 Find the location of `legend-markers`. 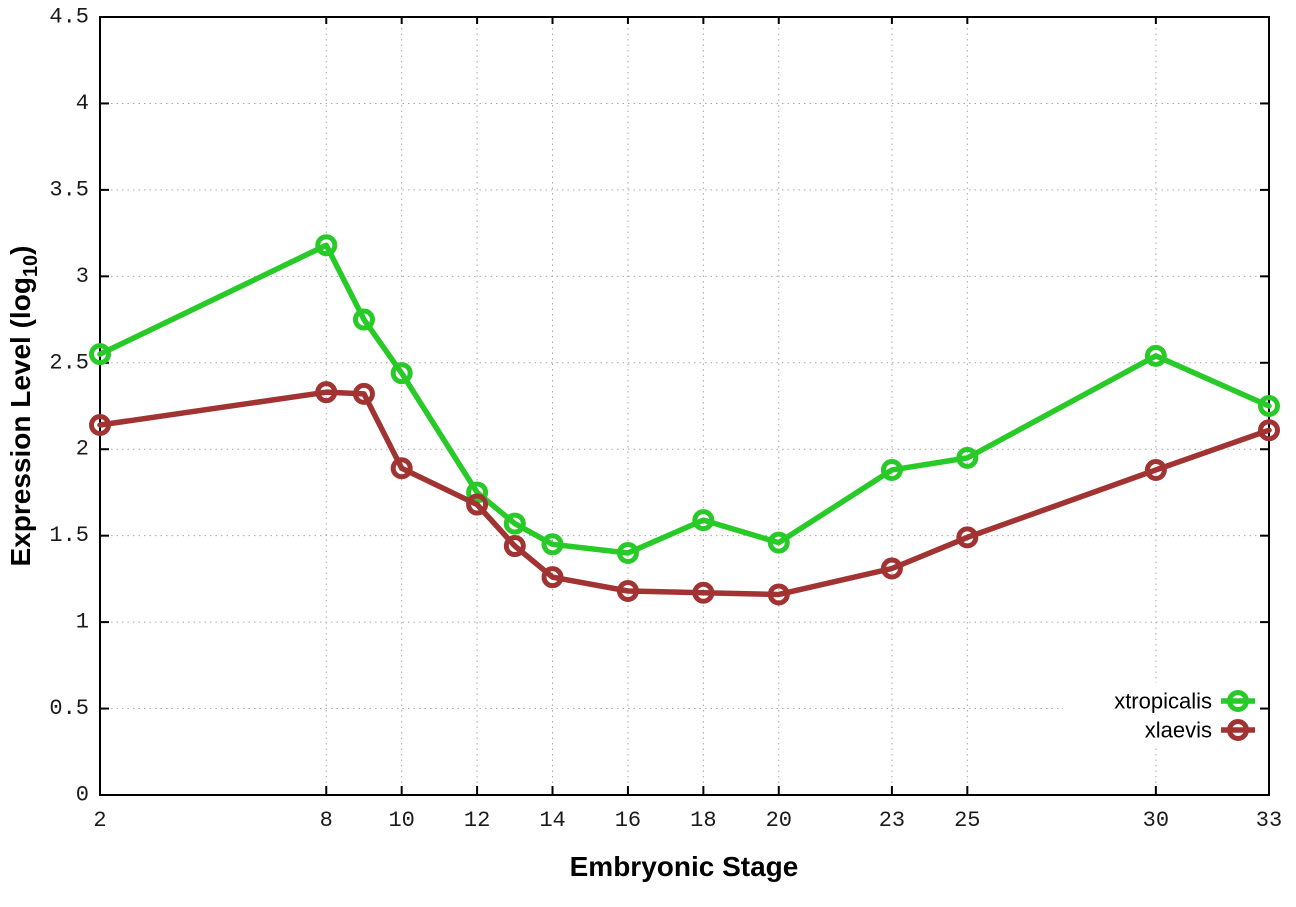

legend-markers is located at coordinates (1238, 715).